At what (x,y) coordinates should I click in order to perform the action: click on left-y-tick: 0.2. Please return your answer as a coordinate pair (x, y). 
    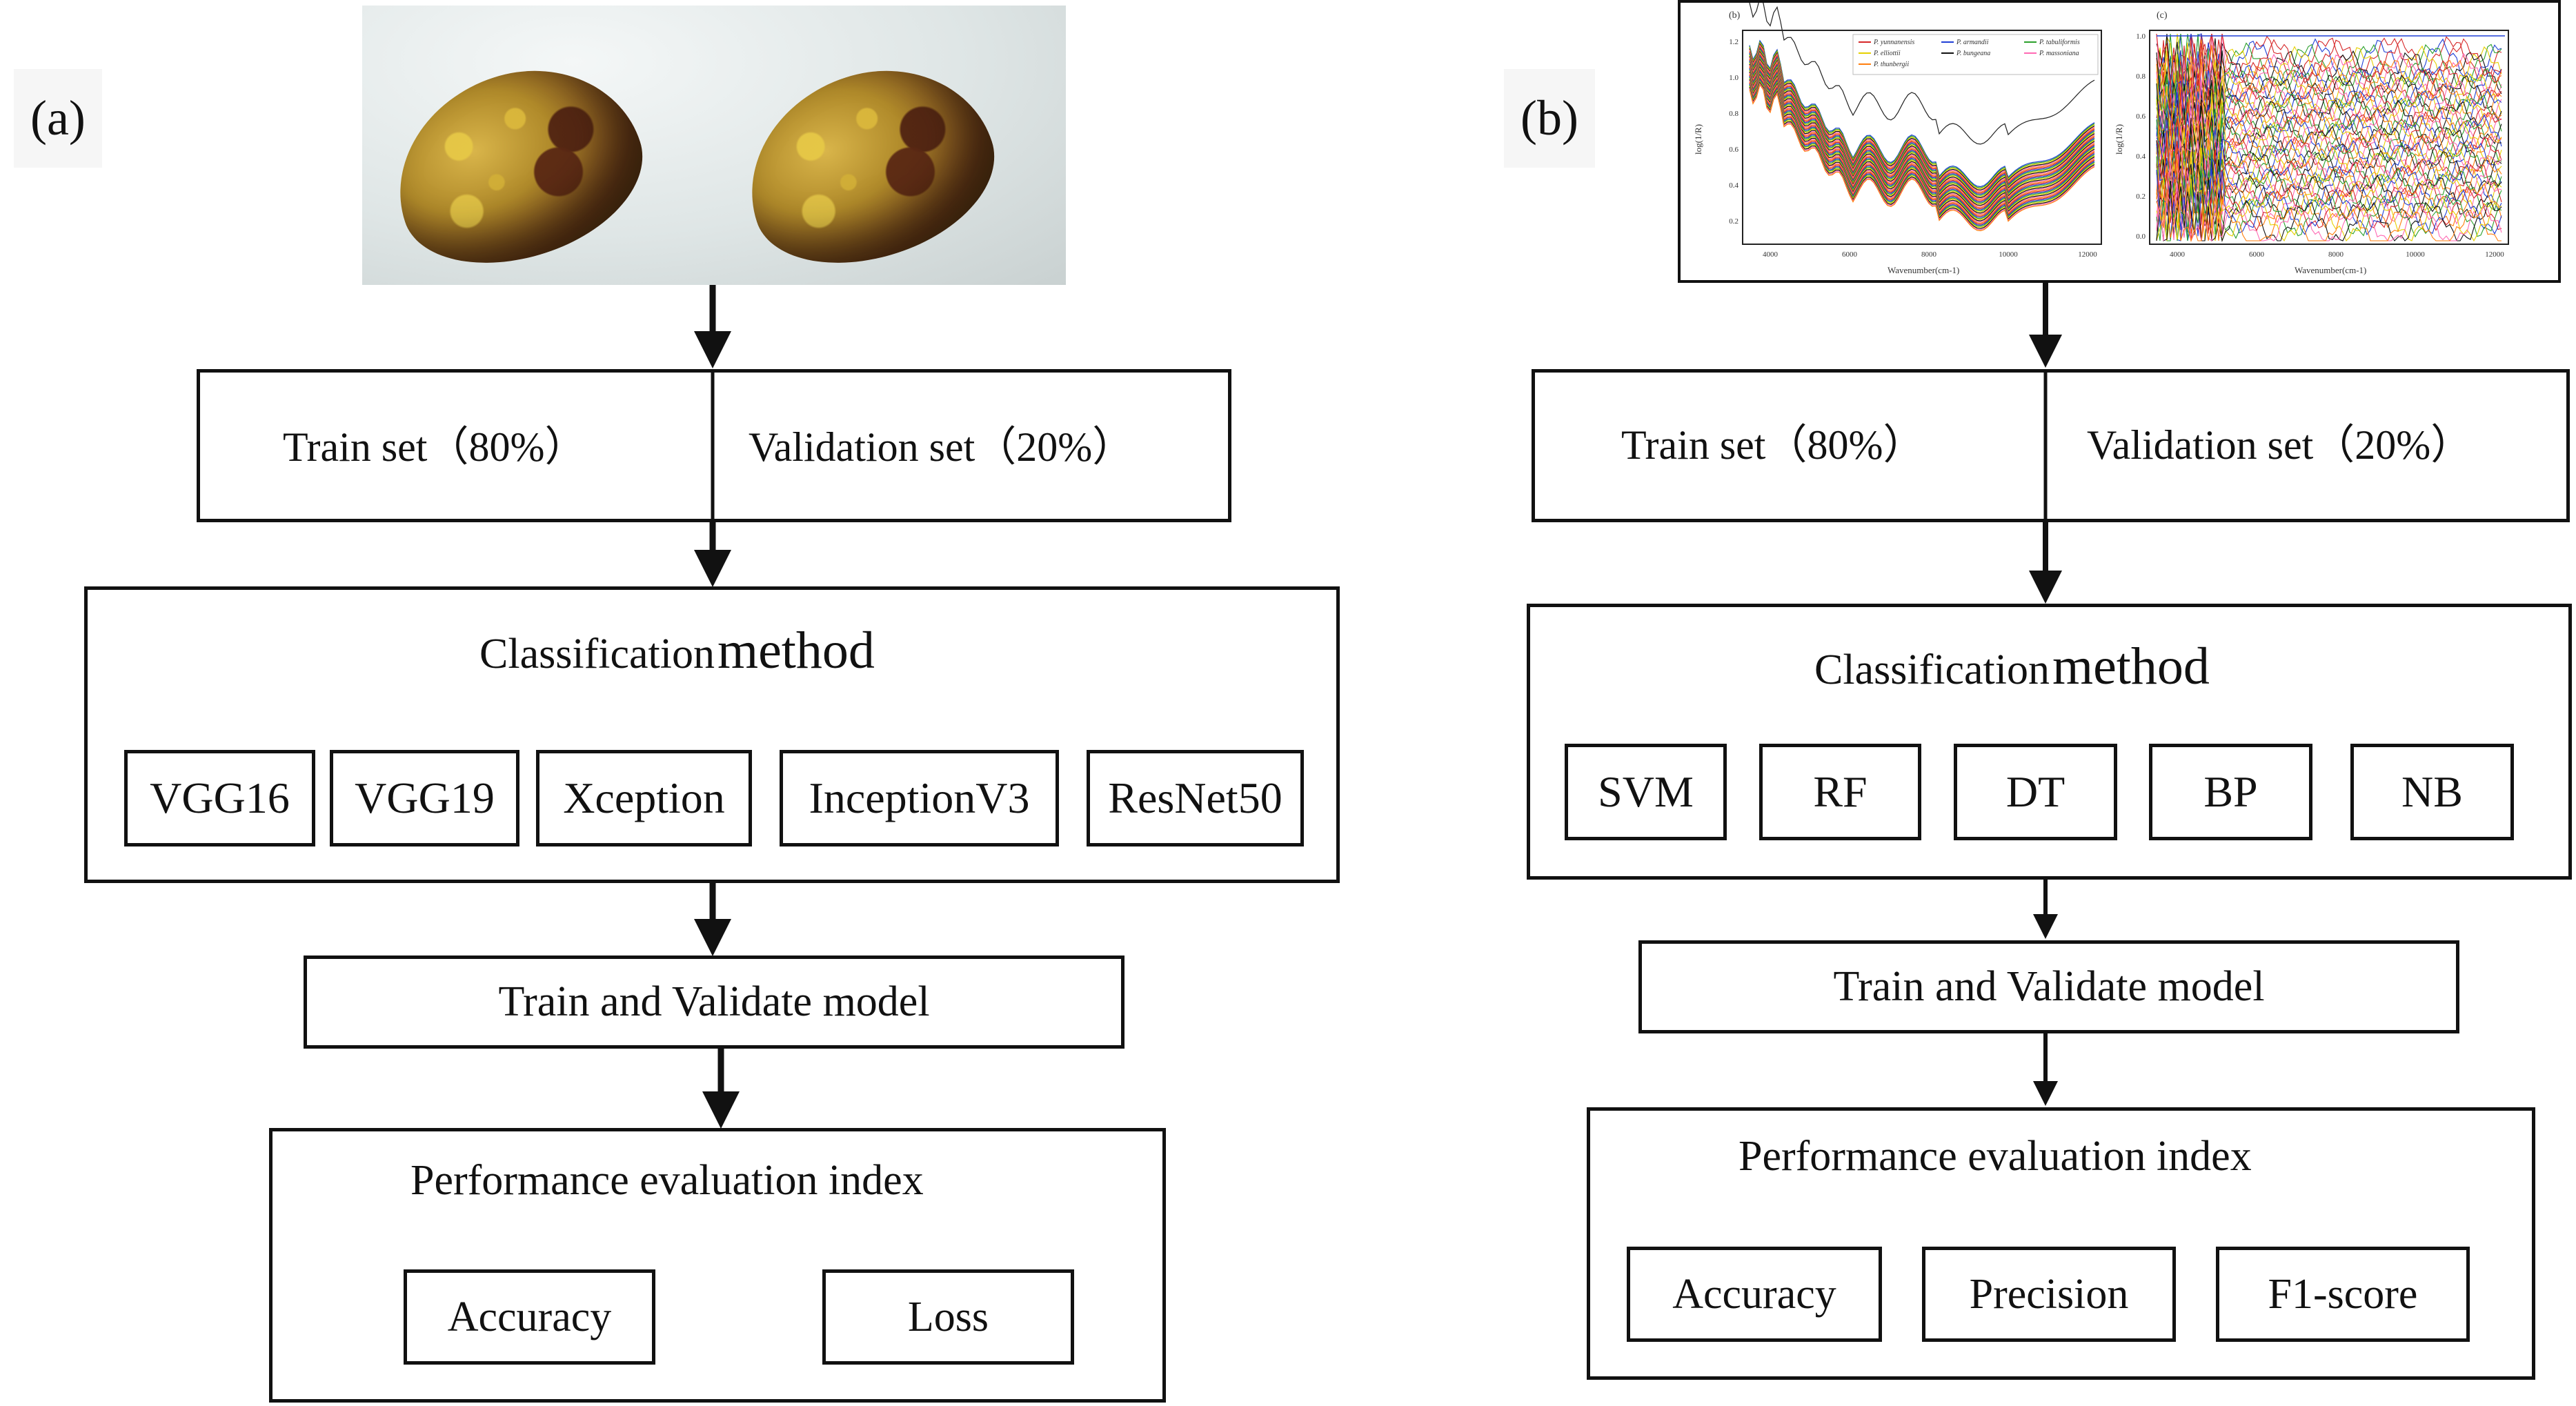
    Looking at the image, I should click on (1733, 221).